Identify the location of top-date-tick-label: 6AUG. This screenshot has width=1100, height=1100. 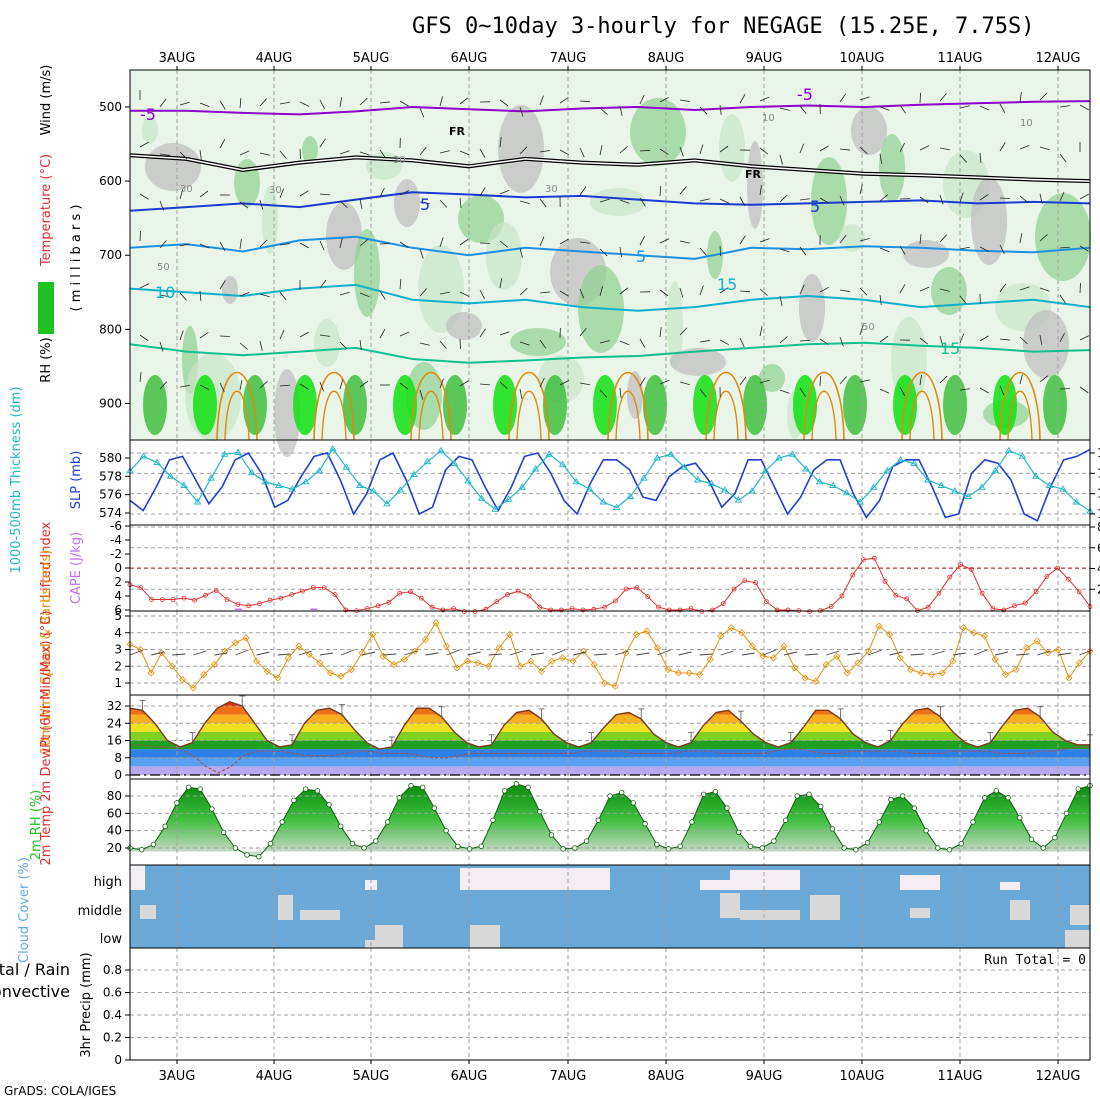
(469, 58).